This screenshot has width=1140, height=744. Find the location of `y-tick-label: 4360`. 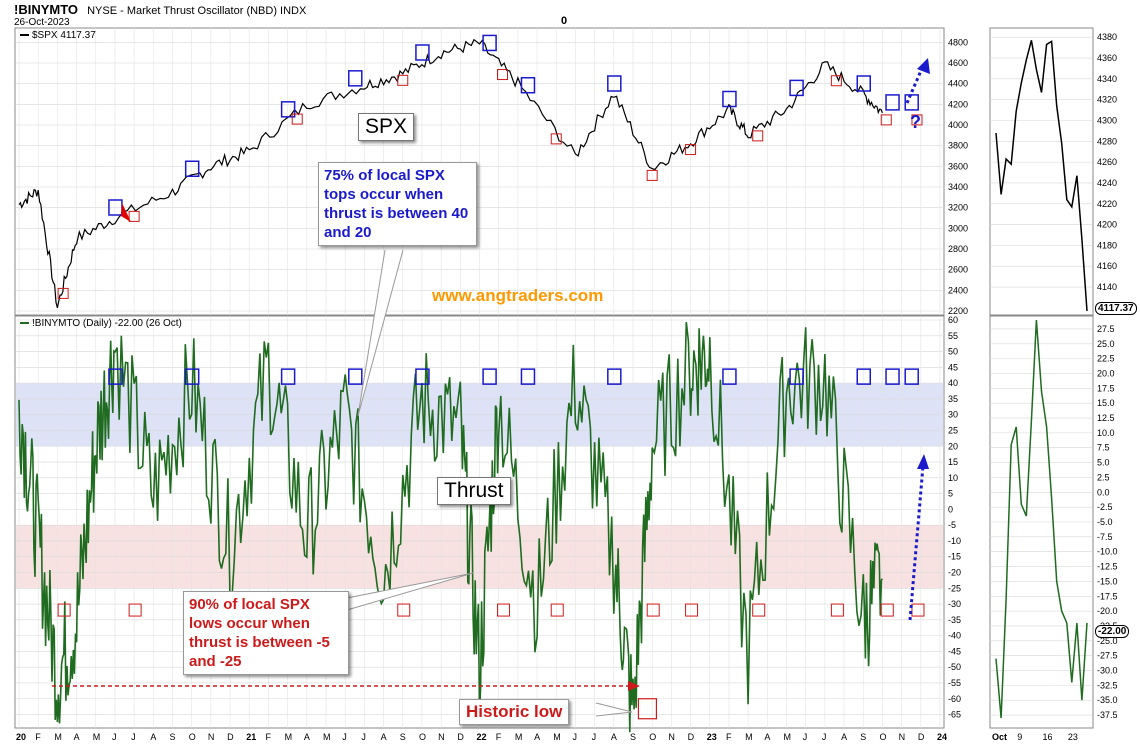

y-tick-label: 4360 is located at coordinates (1107, 58).